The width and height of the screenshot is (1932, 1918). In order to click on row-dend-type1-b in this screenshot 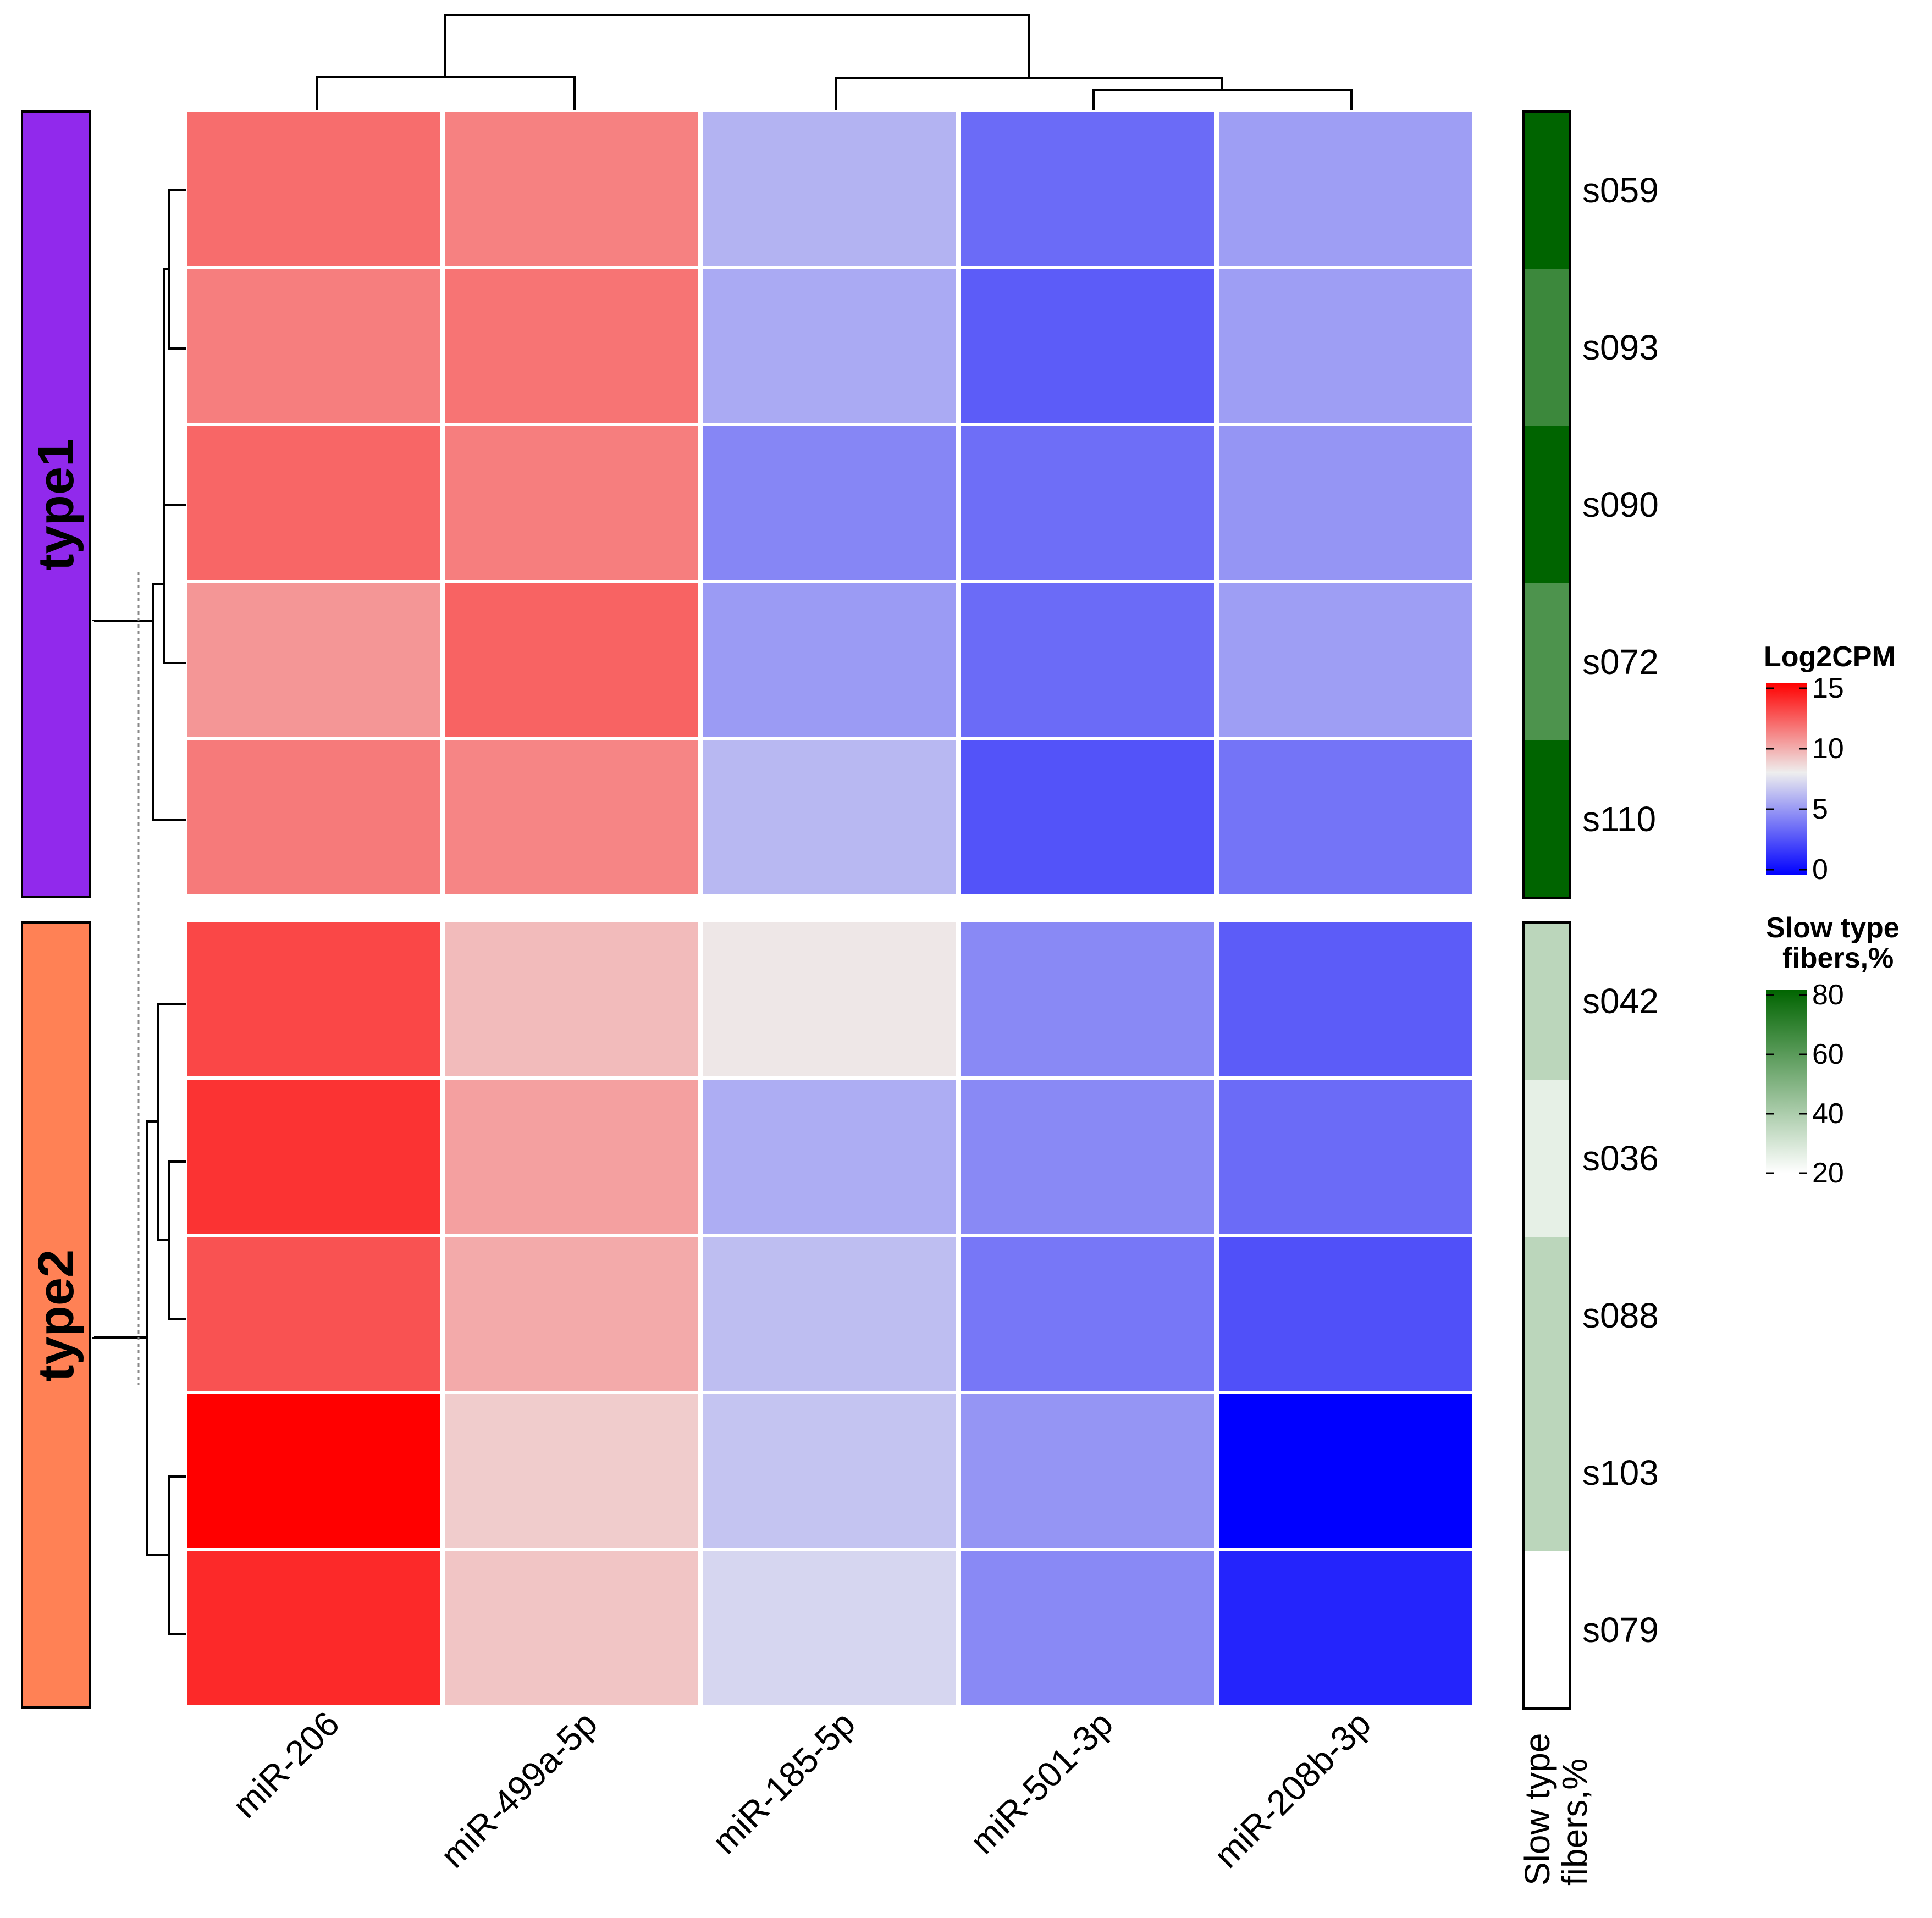, I will do `click(174, 466)`.